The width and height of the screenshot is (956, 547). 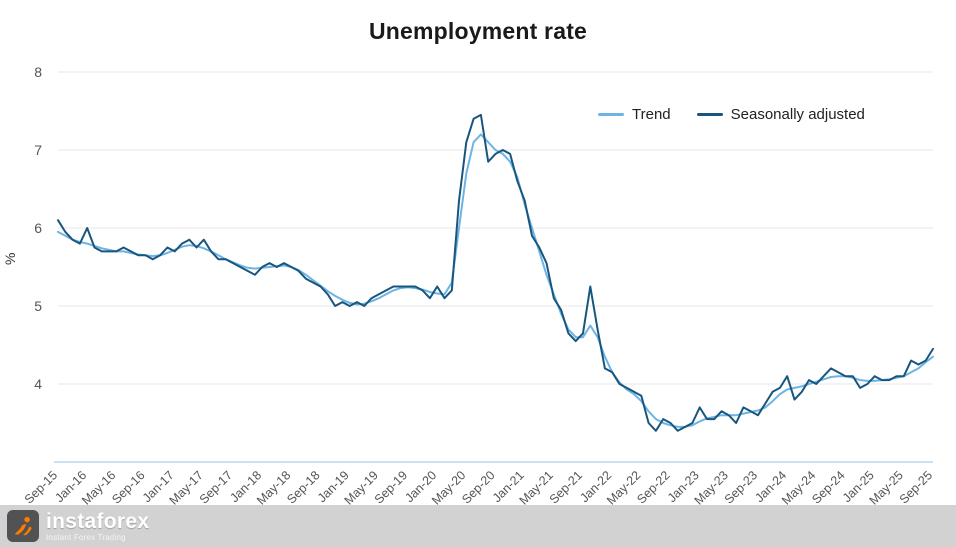 I want to click on x-tick-label-Sep-25: Sep-25, so click(x=916, y=486).